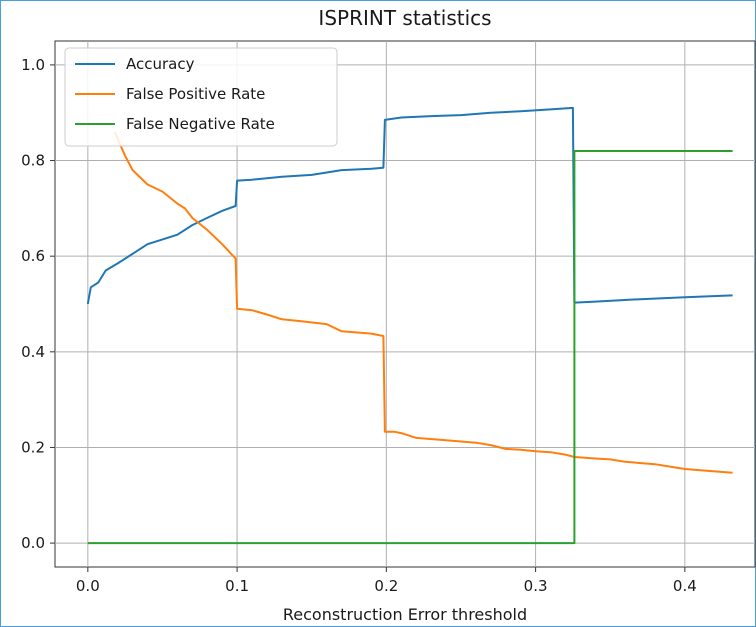 The height and width of the screenshot is (627, 756). What do you see at coordinates (405, 614) in the screenshot?
I see `x-axis-label: Reconstruction Error threshold` at bounding box center [405, 614].